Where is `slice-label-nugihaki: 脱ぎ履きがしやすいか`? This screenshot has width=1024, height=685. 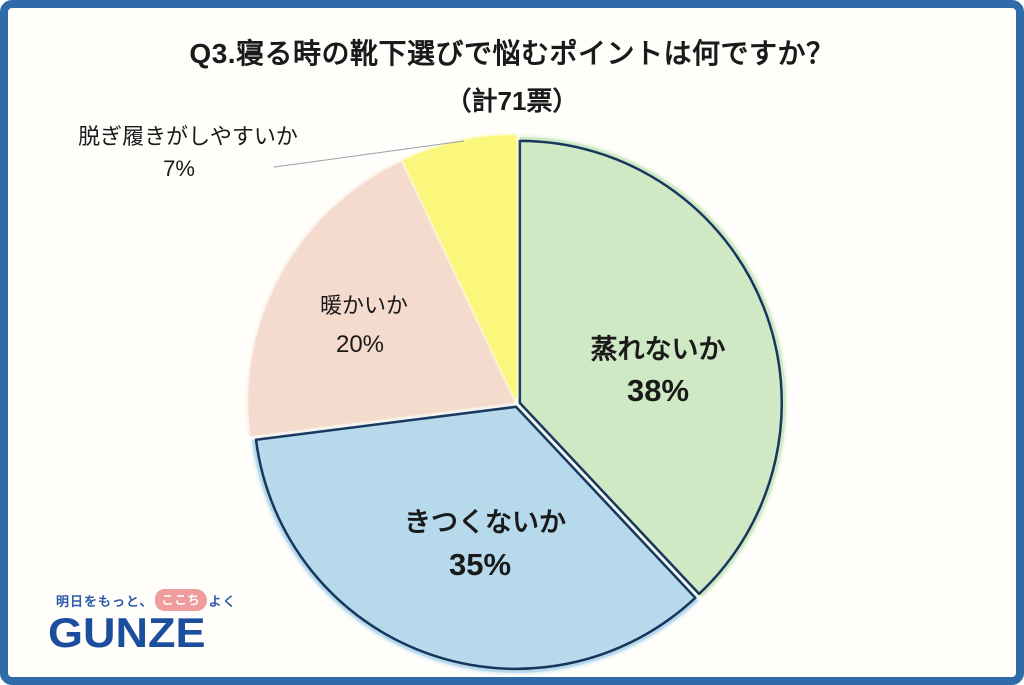 slice-label-nugihaki: 脱ぎ履きがしやすいか is located at coordinates (188, 136).